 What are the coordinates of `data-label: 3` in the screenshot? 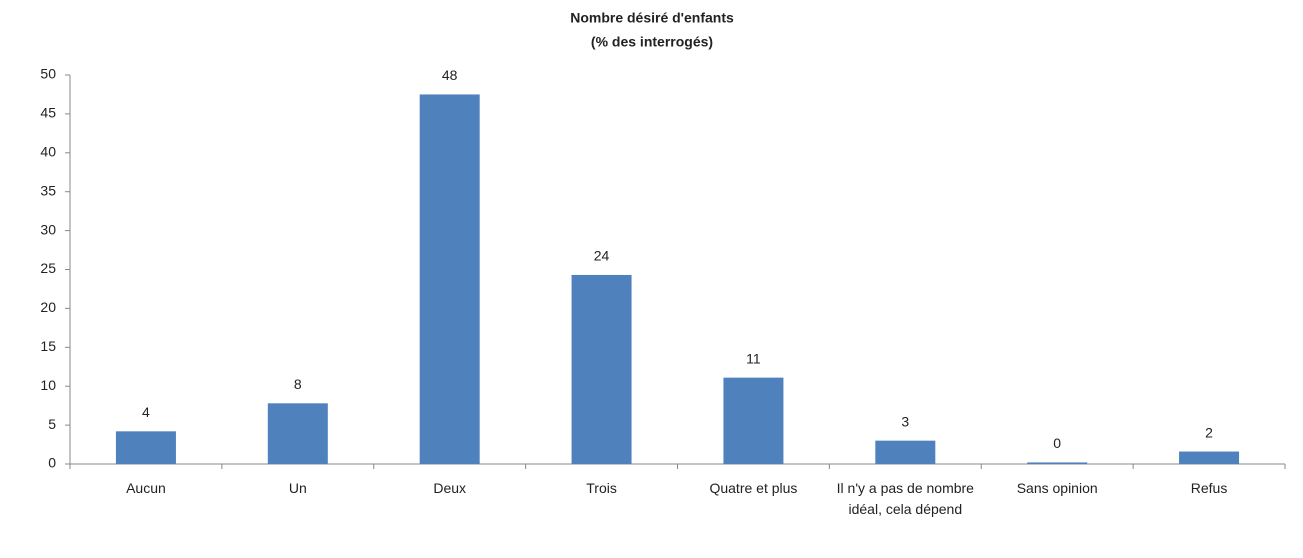 It's located at (905, 421).